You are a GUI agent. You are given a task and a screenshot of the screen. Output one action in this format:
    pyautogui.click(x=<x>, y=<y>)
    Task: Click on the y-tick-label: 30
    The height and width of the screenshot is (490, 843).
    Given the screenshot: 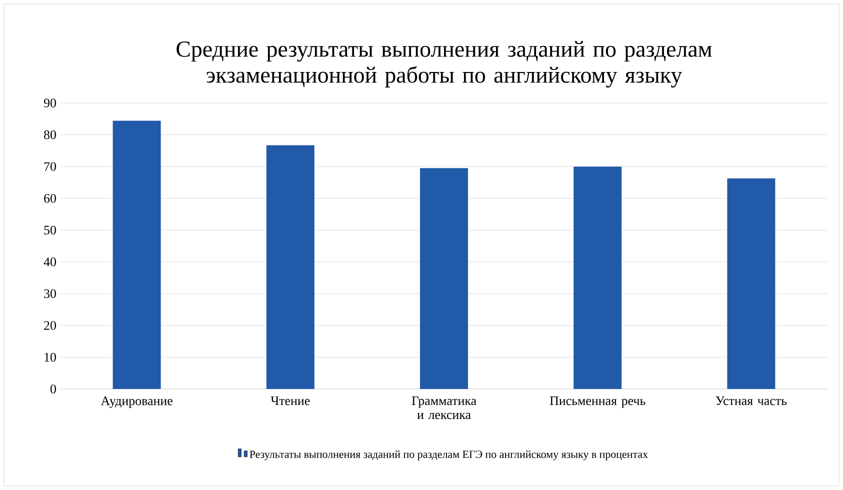 What is the action you would take?
    pyautogui.click(x=50, y=293)
    